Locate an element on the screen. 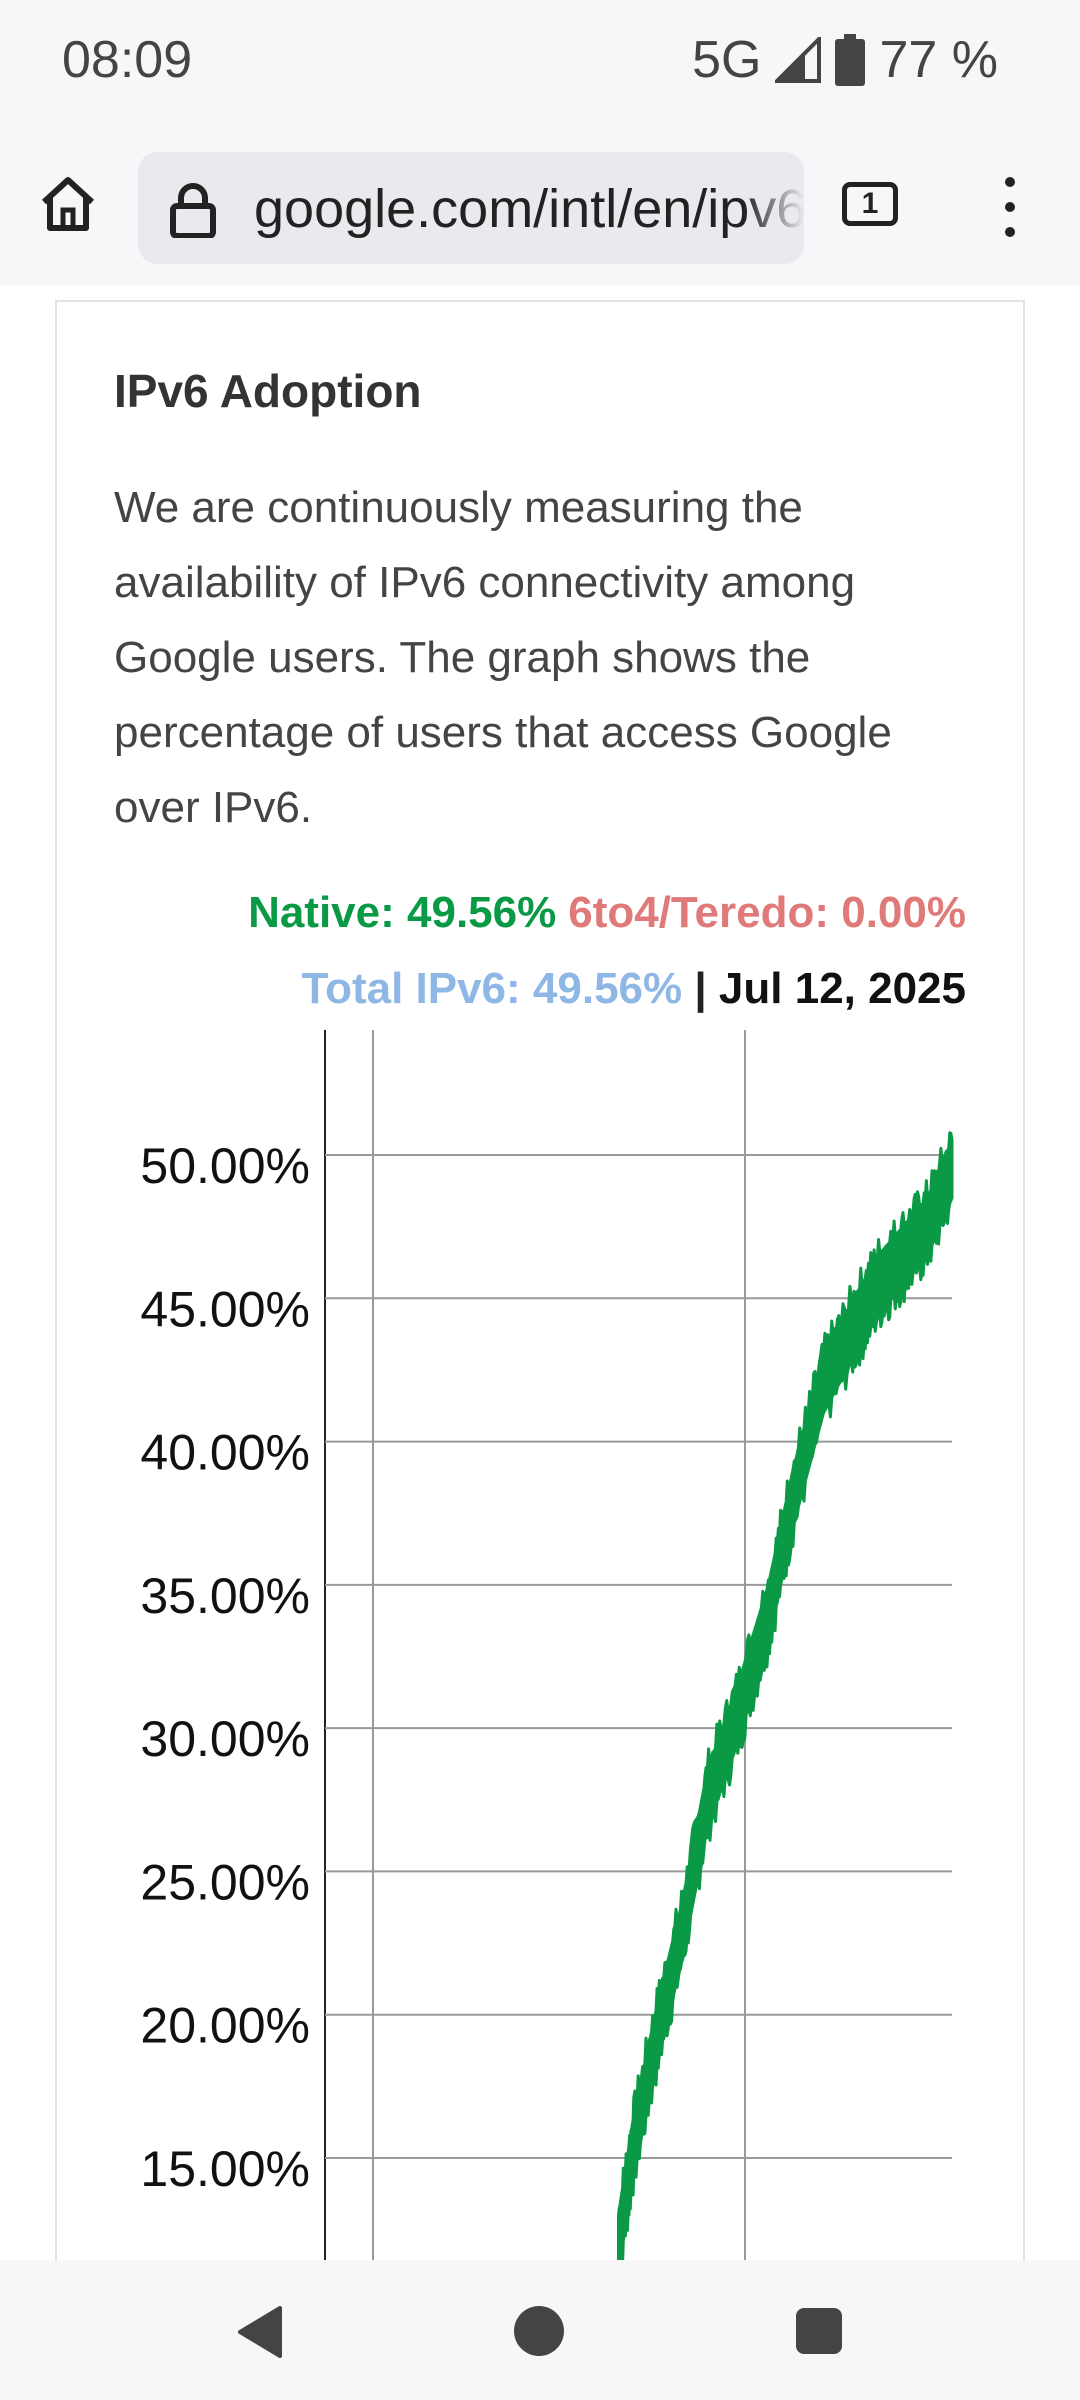  legend-total: Total IPv6: 49.56% is located at coordinates (492, 988).